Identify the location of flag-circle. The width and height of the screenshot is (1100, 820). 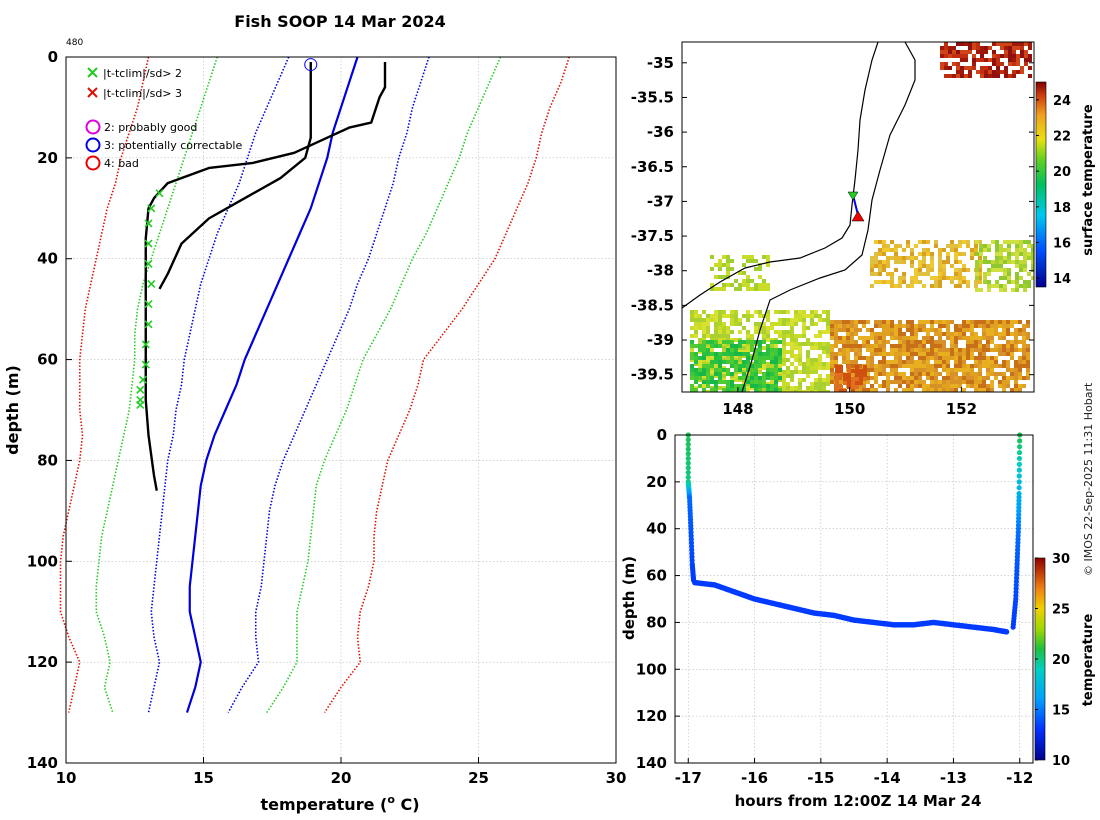
(311, 65).